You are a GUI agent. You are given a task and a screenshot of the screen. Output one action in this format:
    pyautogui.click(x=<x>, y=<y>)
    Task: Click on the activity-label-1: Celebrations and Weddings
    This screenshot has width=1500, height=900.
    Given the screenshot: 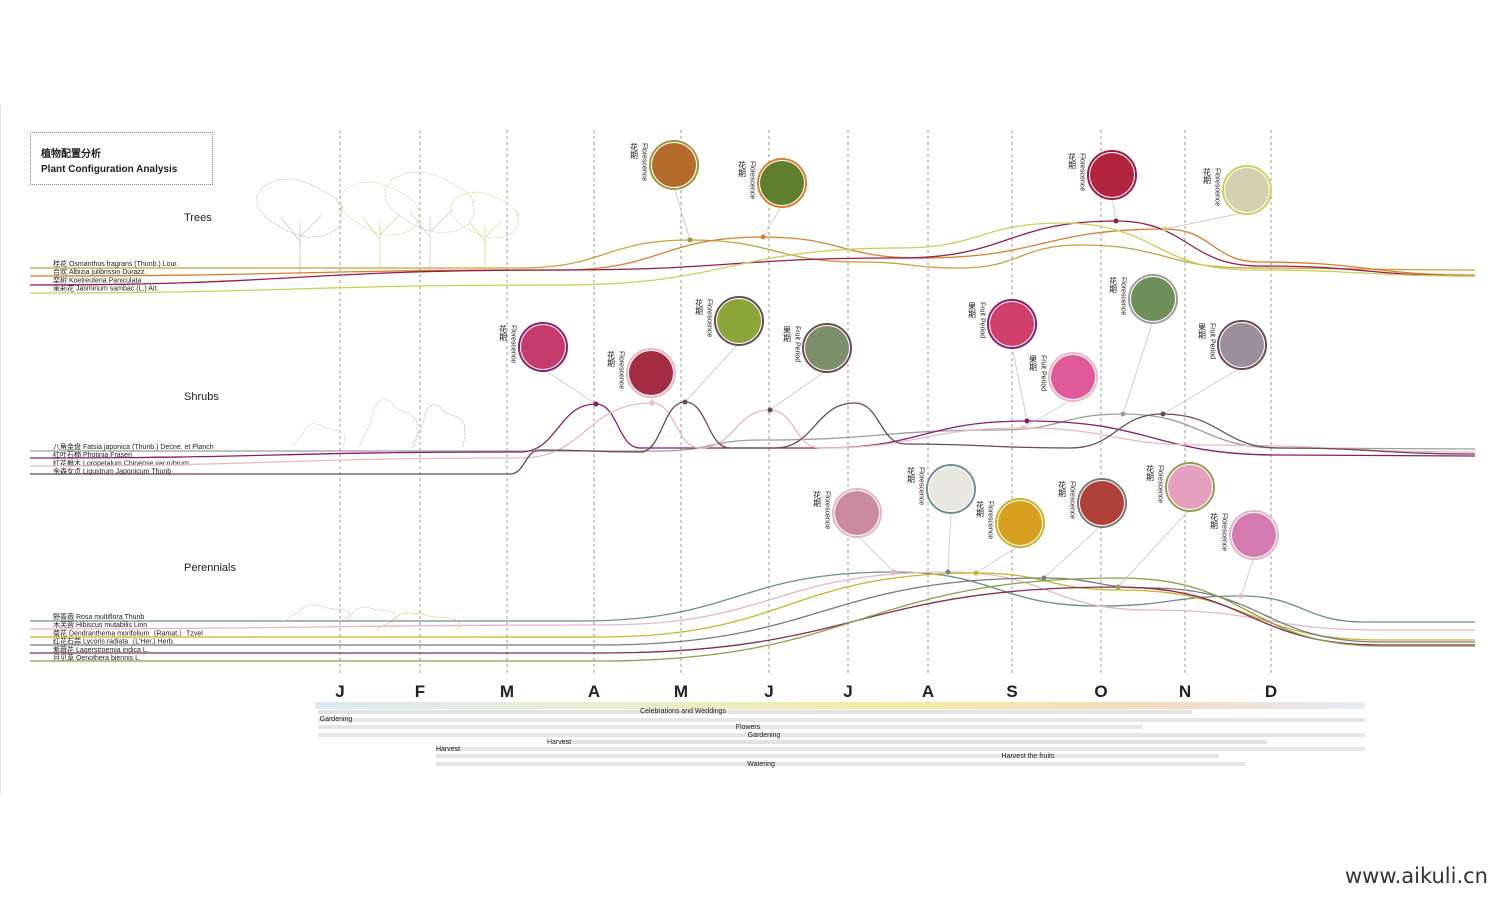 What is the action you would take?
    pyautogui.click(x=683, y=711)
    